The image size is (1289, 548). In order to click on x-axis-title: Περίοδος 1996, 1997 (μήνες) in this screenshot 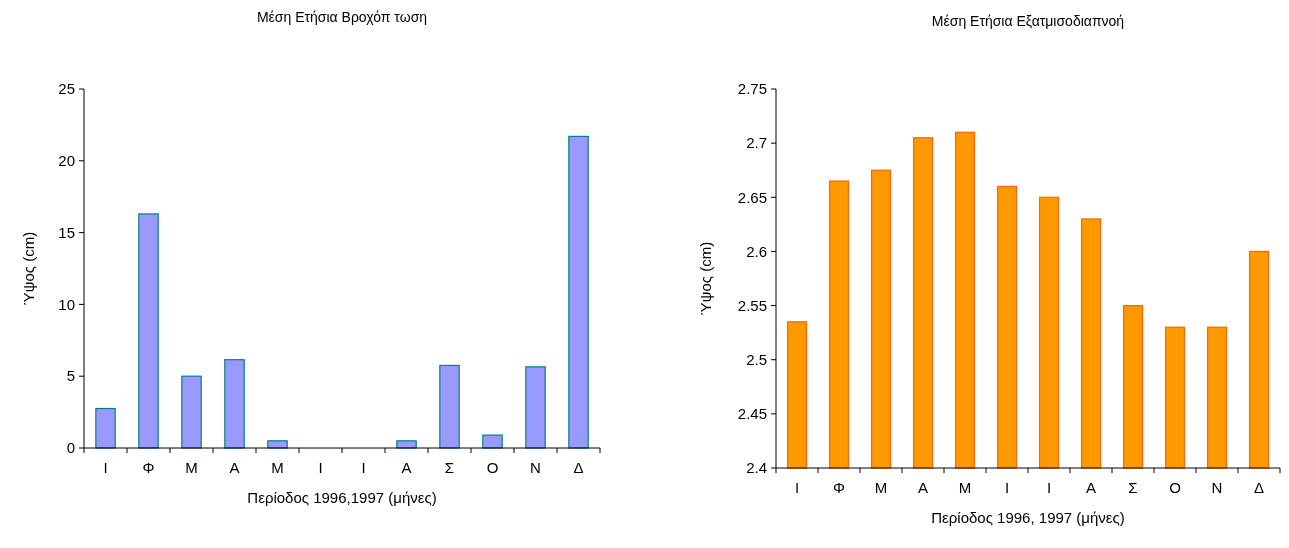, I will do `click(1028, 517)`.